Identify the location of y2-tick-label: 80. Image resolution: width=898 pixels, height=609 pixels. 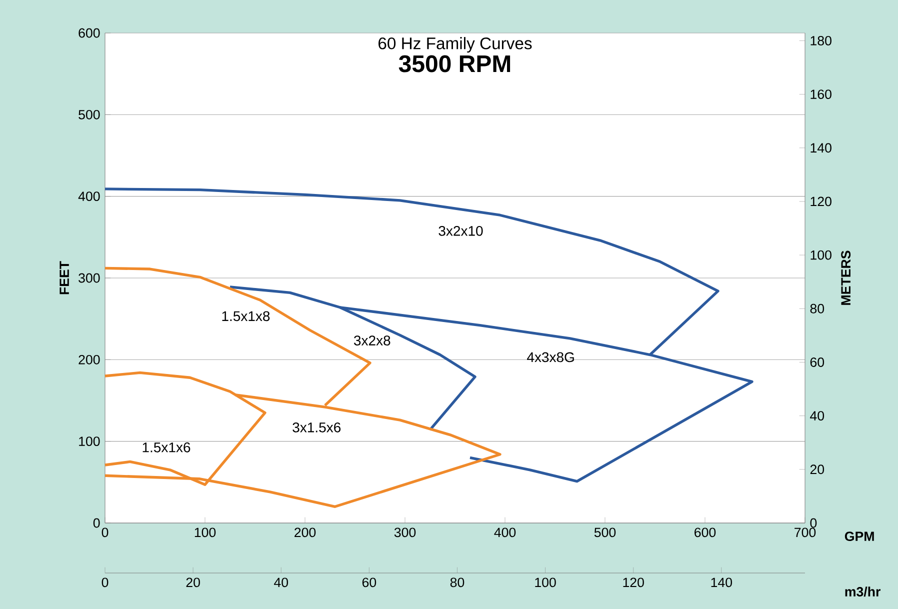
(817, 309).